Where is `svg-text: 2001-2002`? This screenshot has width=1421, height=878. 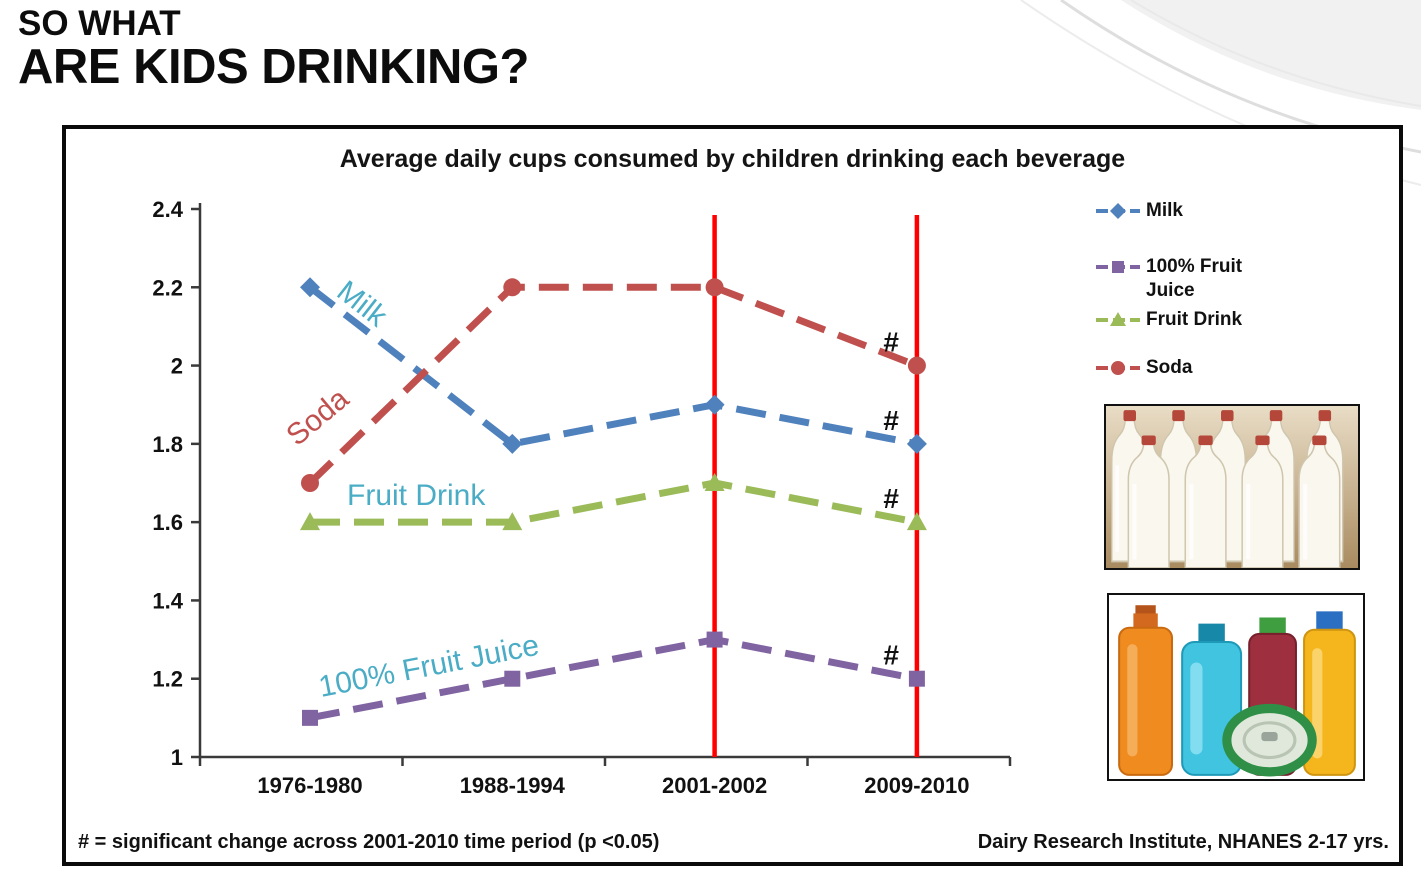
svg-text: 2001-2002 is located at coordinates (714, 785).